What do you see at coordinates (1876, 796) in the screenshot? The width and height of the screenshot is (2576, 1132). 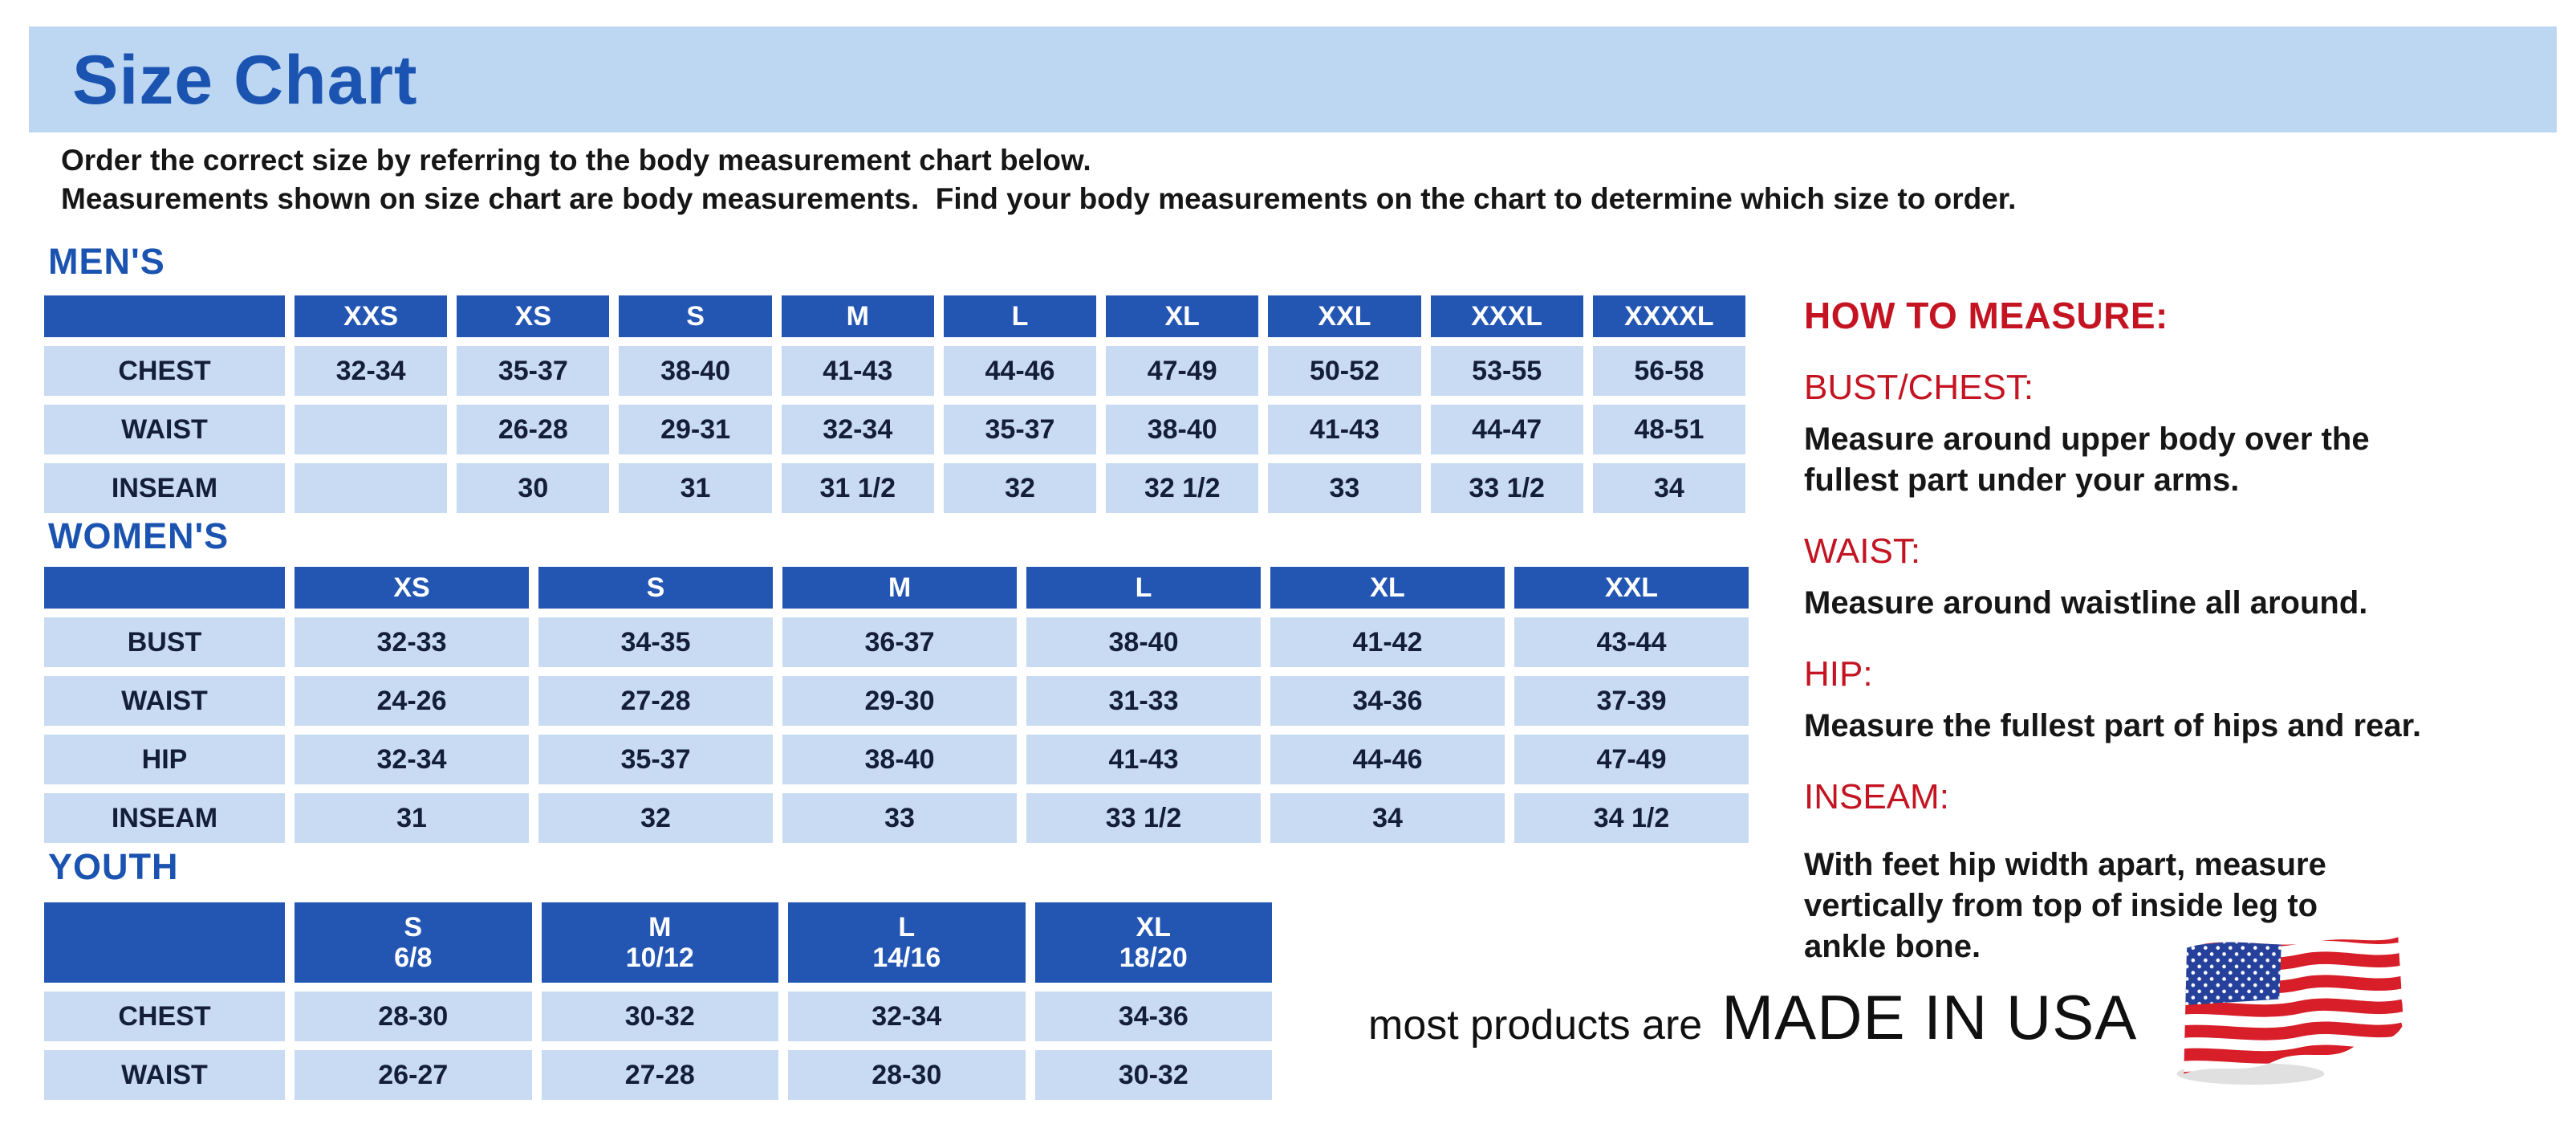 I see `measure-term: INSEAM:` at bounding box center [1876, 796].